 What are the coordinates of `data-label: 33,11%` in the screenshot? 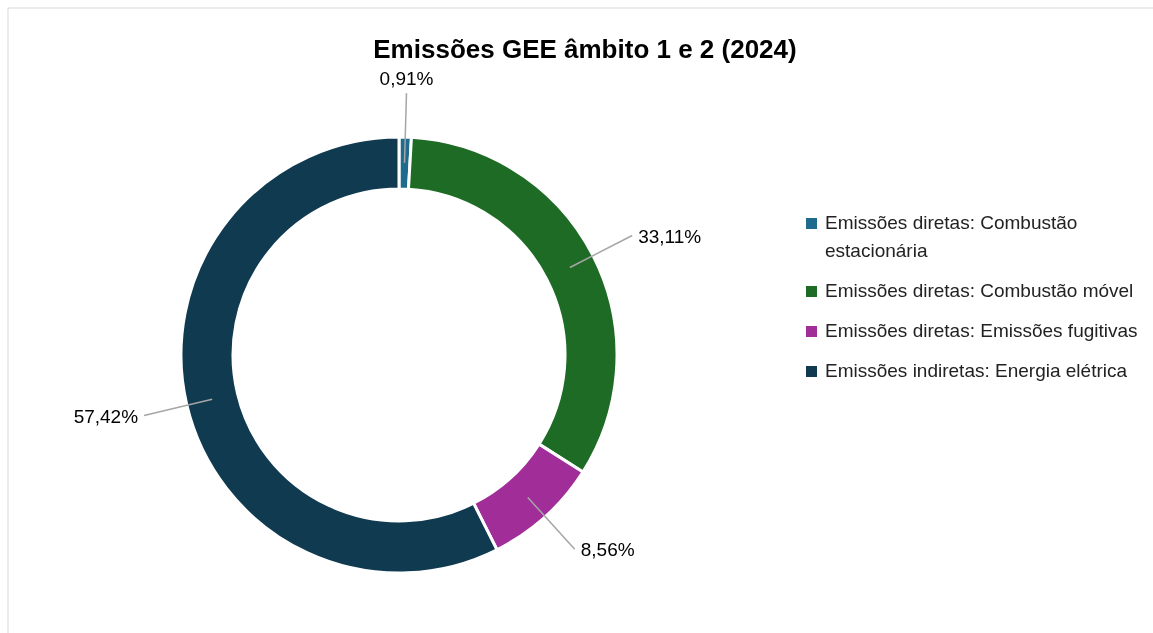 It's located at (670, 236).